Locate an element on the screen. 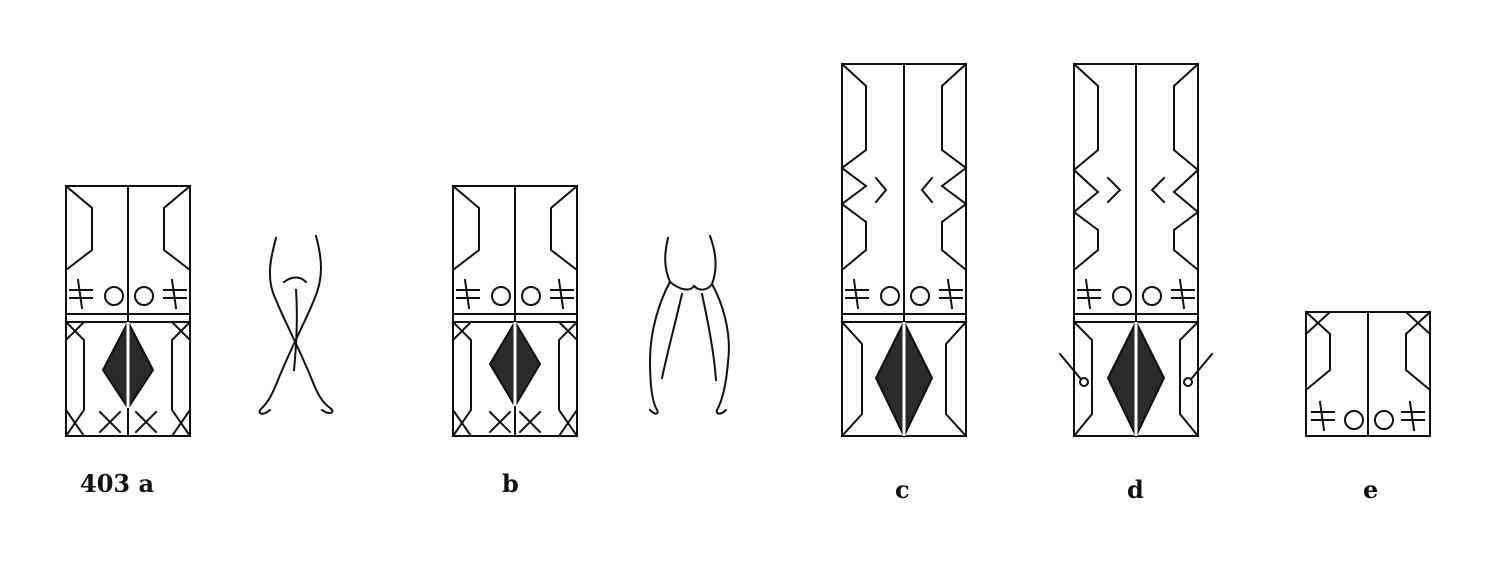  hold-signs-b is located at coordinates (515, 294).